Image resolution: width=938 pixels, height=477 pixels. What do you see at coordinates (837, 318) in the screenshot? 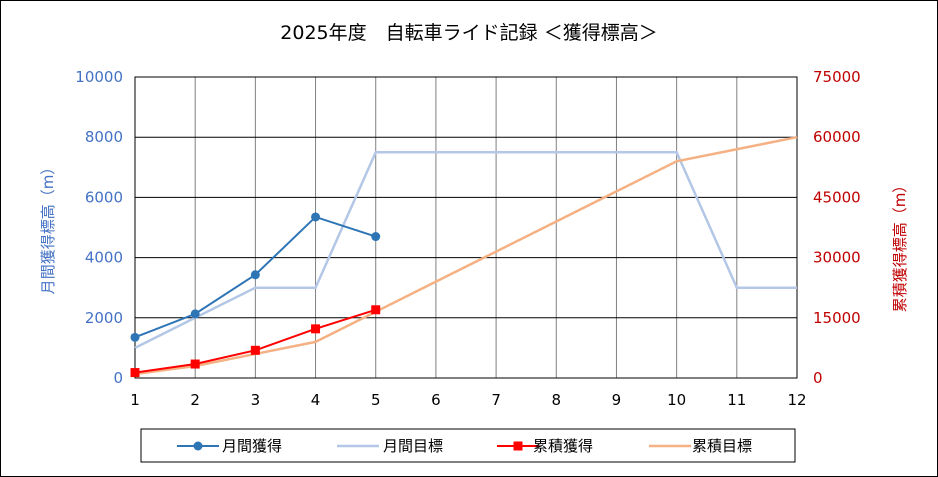
I see `y-tick-label-right: 15000` at bounding box center [837, 318].